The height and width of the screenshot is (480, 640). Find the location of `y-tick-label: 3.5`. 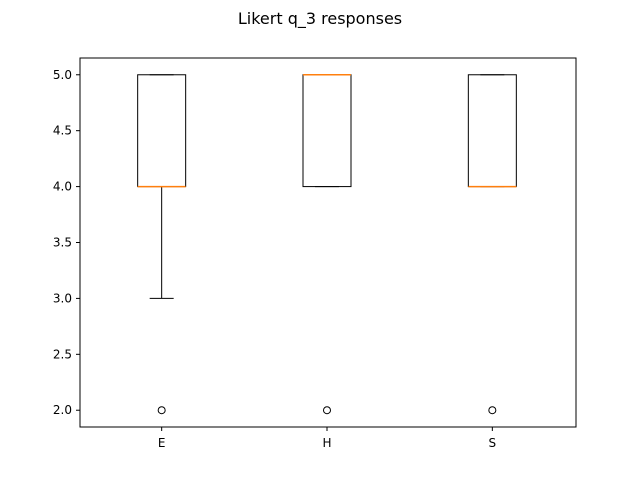

y-tick-label: 3.5 is located at coordinates (62, 243).